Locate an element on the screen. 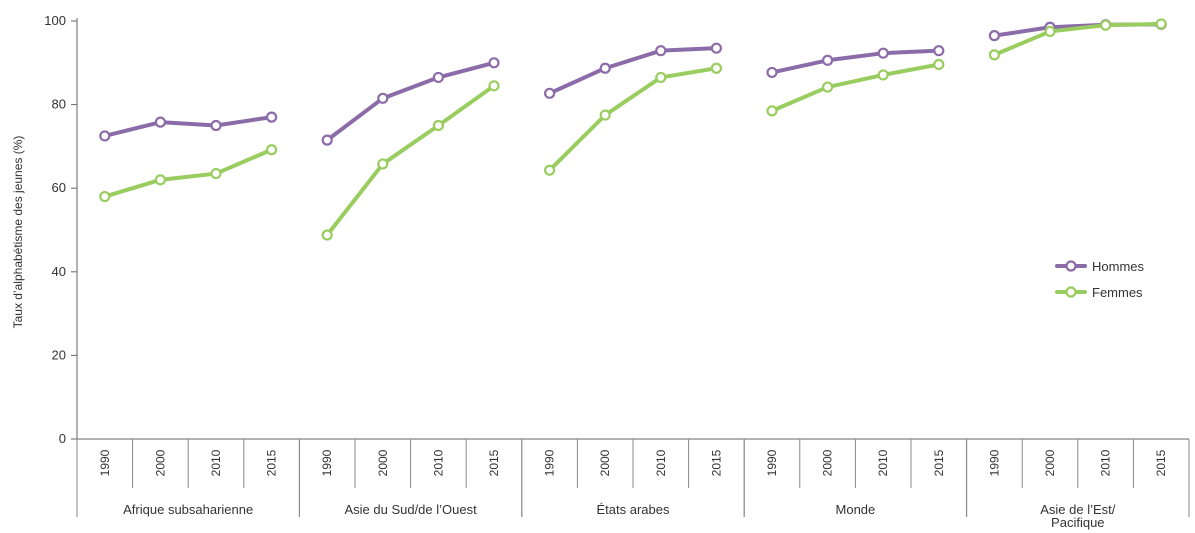 This screenshot has height=533, width=1195. y-tick-label: 0 is located at coordinates (62, 438).